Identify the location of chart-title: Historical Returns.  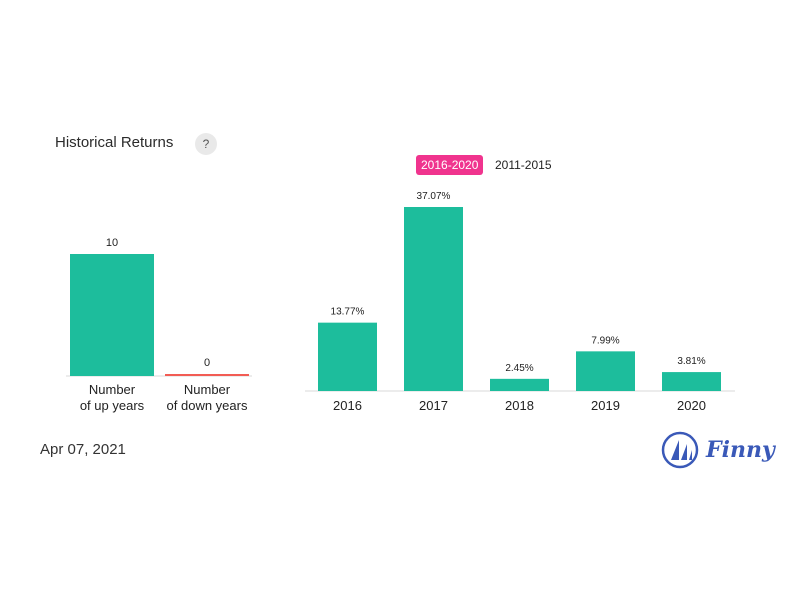
(114, 142).